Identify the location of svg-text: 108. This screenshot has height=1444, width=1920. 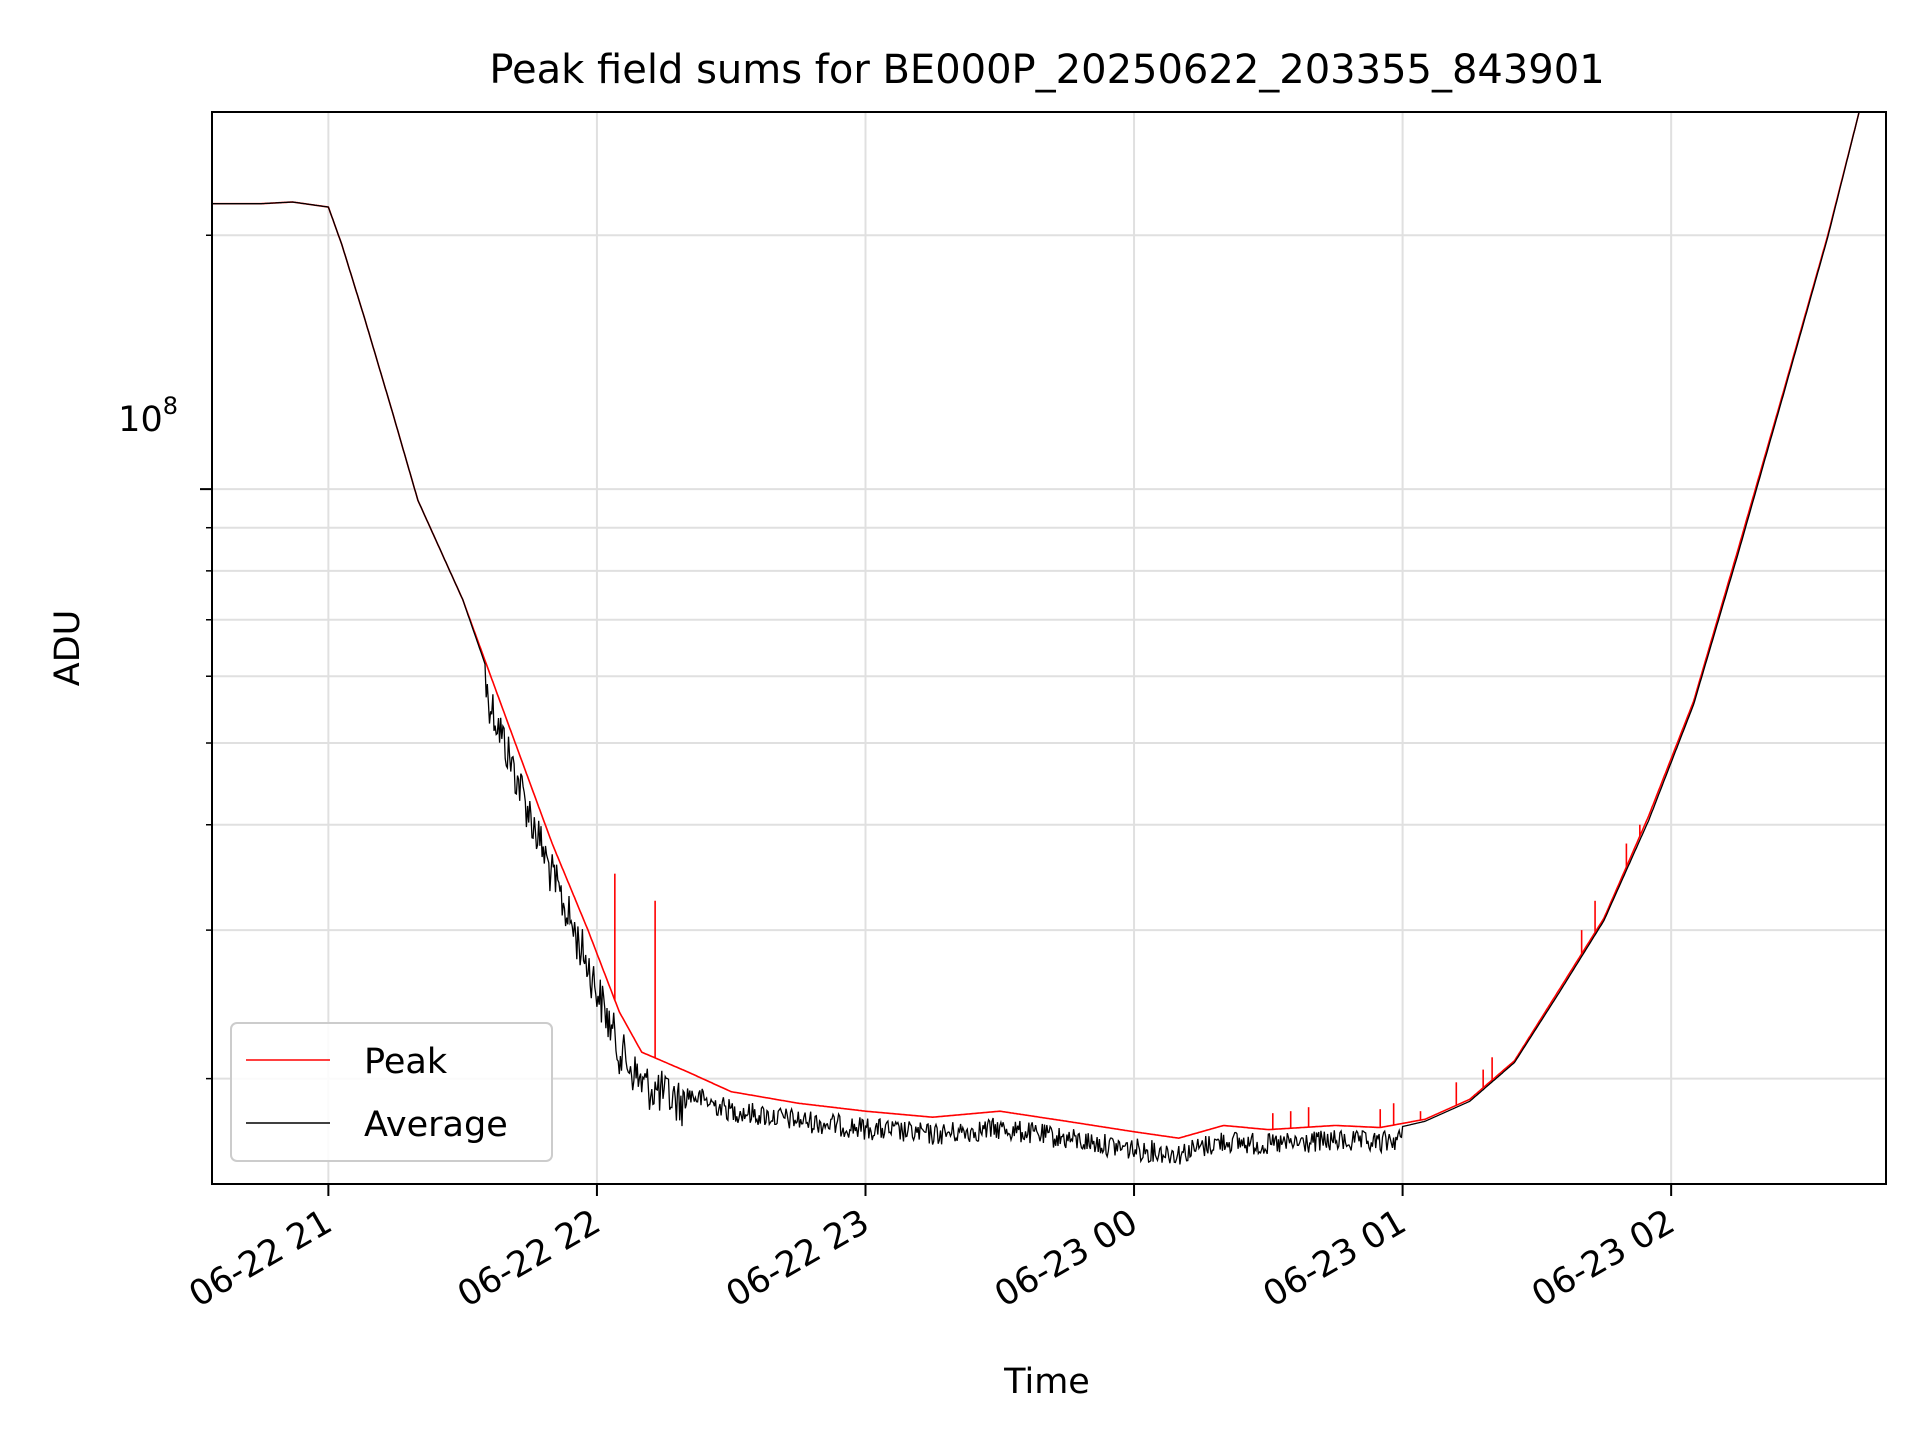
(148, 416).